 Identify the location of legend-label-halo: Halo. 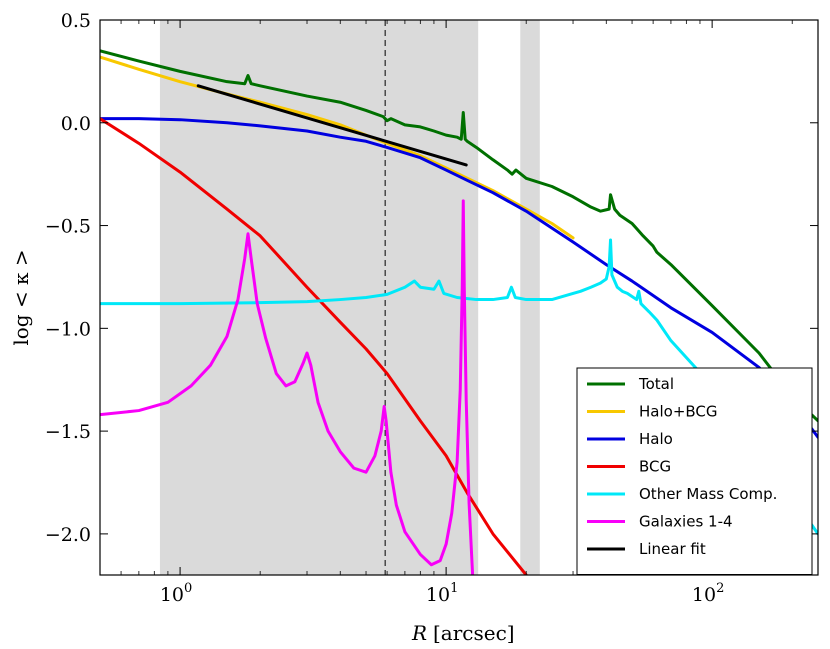
(656, 439).